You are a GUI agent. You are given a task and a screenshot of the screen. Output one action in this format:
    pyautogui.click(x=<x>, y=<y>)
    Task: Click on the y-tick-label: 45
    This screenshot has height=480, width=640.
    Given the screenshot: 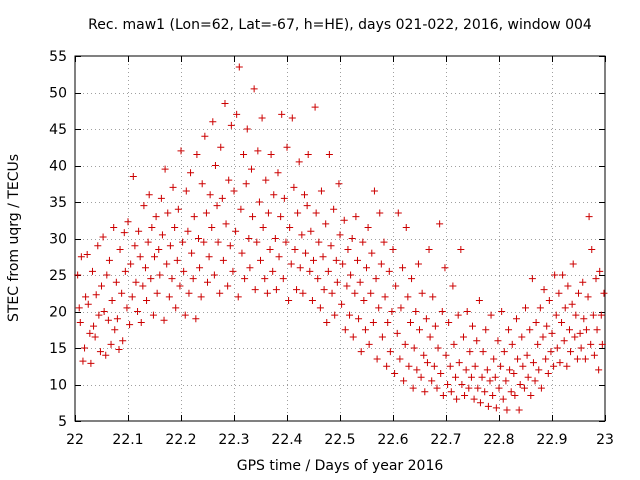 What is the action you would take?
    pyautogui.click(x=58, y=130)
    